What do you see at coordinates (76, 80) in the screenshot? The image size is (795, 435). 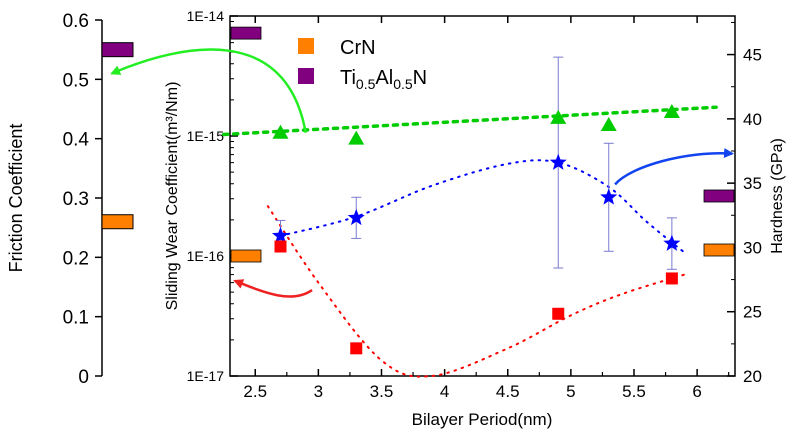 I see `friction-tick-label: 0.5` at bounding box center [76, 80].